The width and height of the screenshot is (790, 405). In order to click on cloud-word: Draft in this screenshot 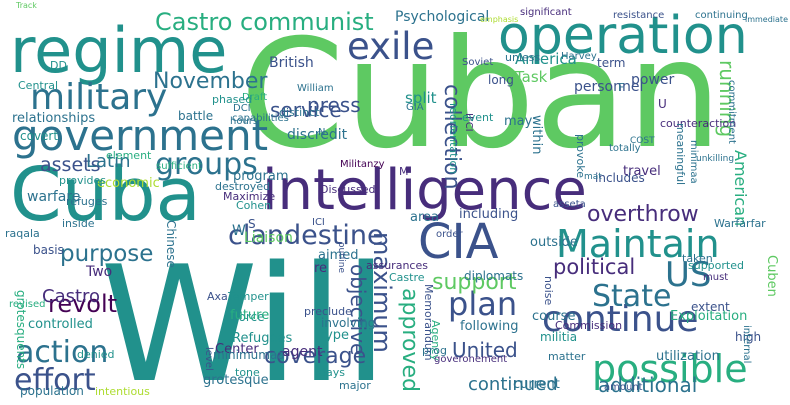, I will do `click(255, 97)`.